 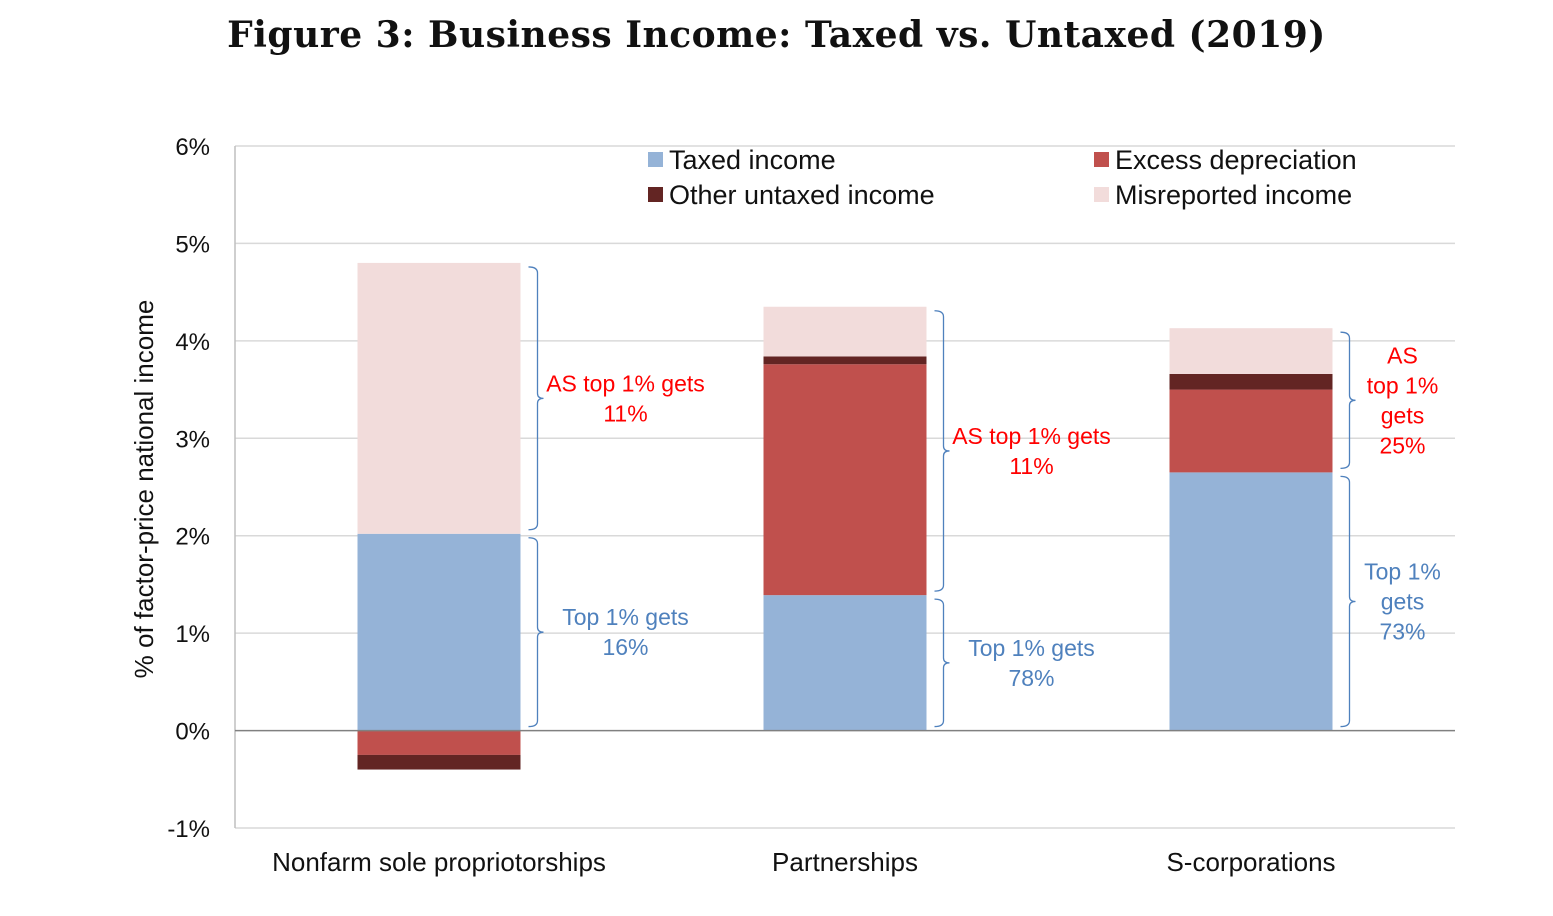 I want to click on annotation-text: Top 1%, so click(x=1402, y=571).